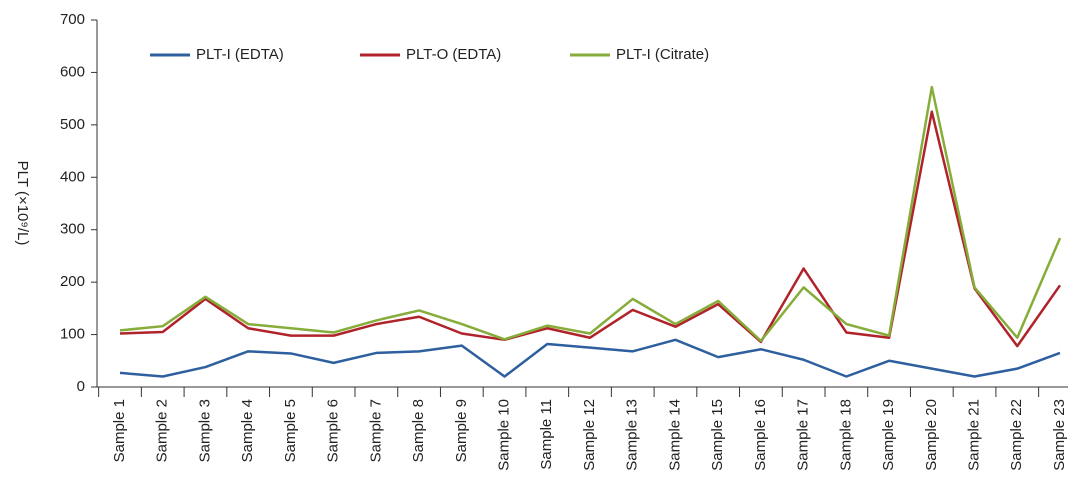 This screenshot has width=1073, height=494. Describe the element at coordinates (845, 435) in the screenshot. I see `x-tick-label: Sample 18` at that location.